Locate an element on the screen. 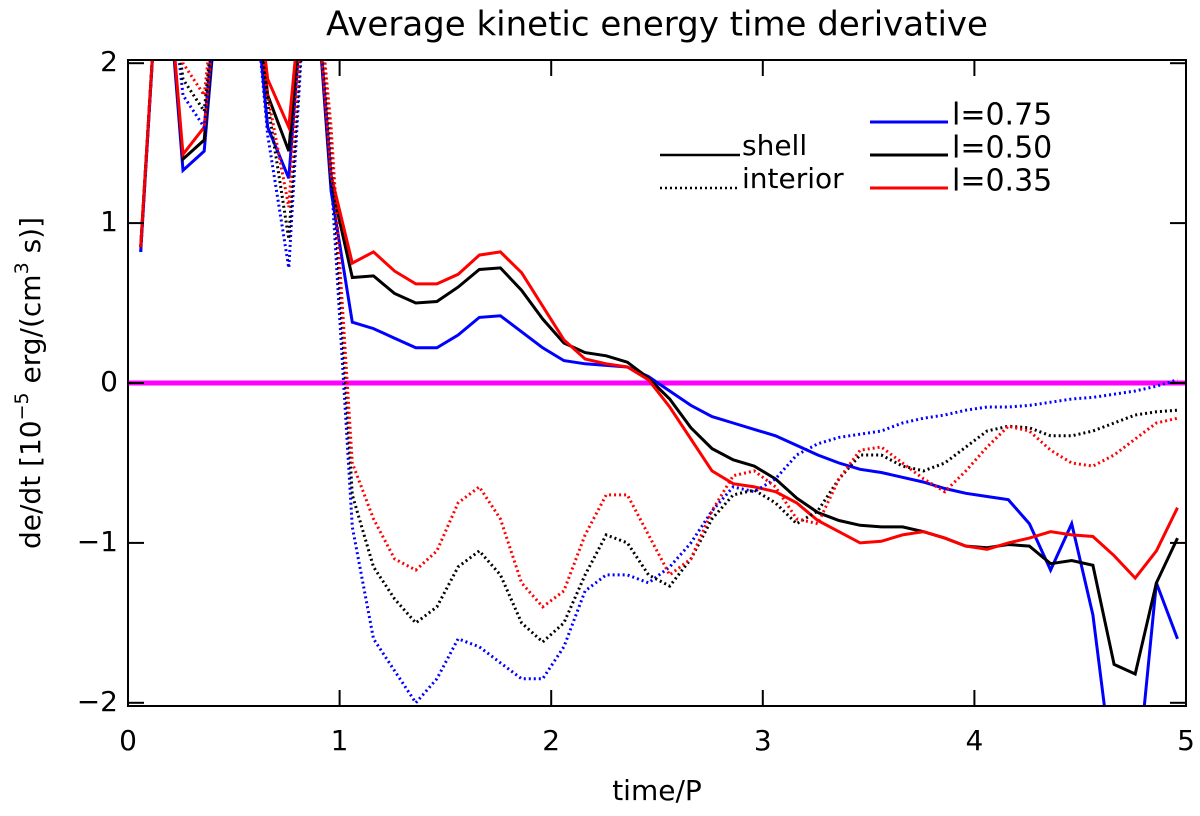 This screenshot has height=816, width=1200. y-tick-label: 0 is located at coordinates (109, 381).